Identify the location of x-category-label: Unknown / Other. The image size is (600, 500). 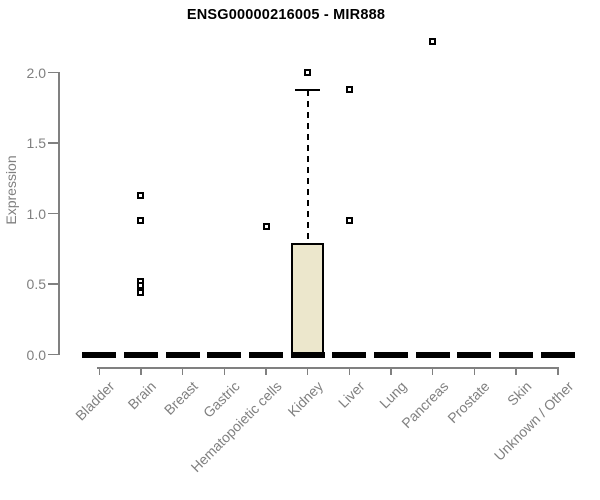
(533, 421).